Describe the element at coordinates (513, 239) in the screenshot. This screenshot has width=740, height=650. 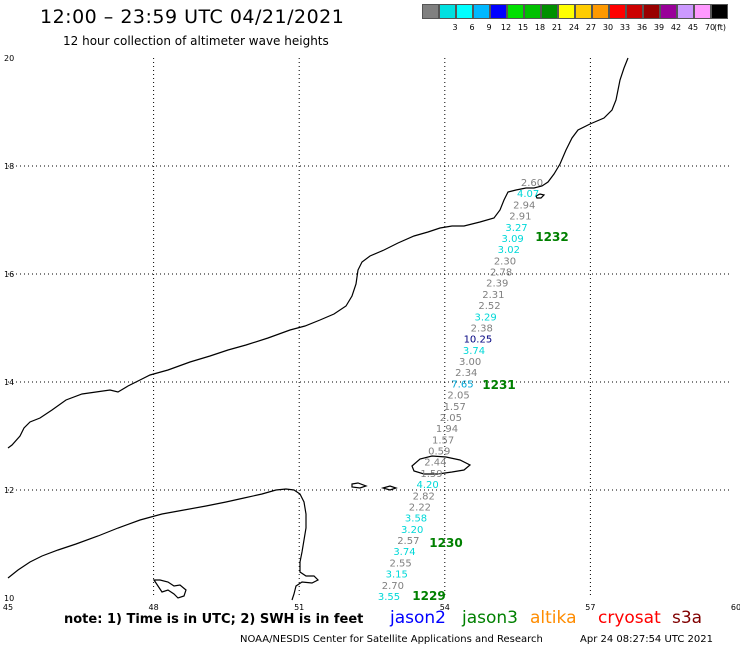
I see `wave-height-value: 3.09` at that location.